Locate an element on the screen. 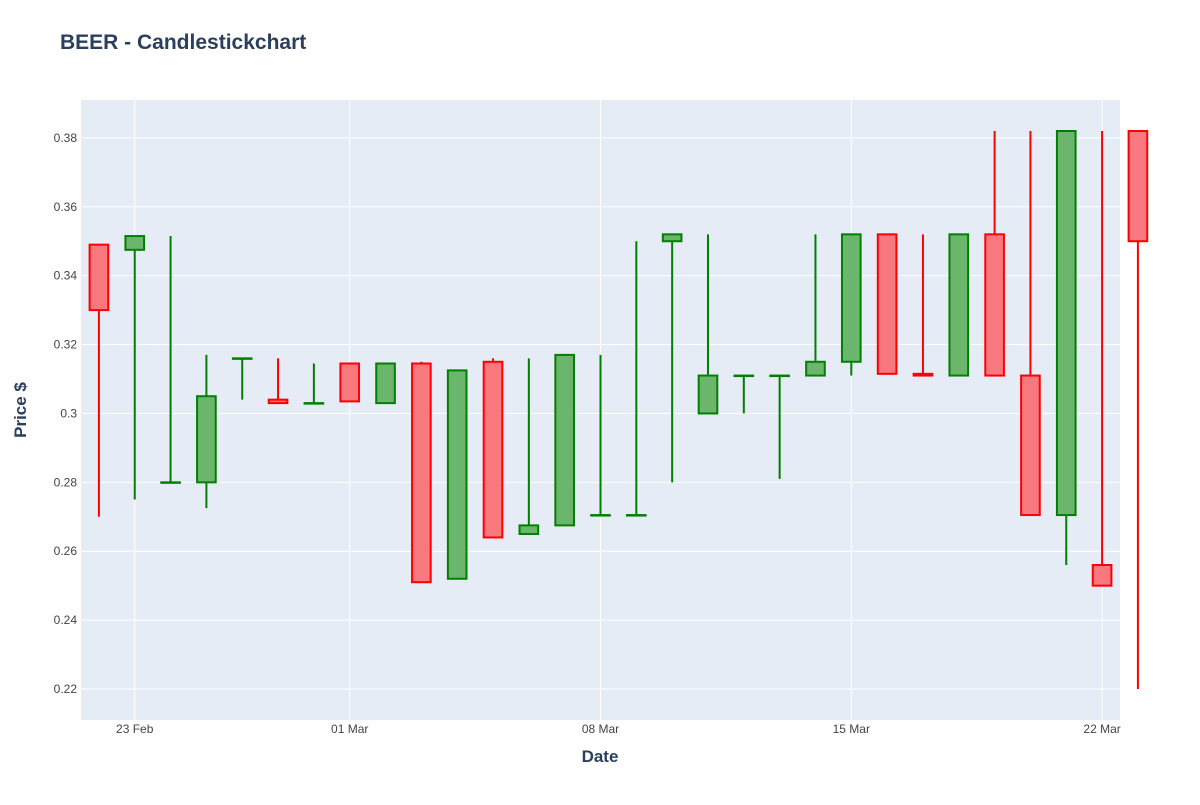 The image size is (1200, 805). y-tick-label: 0.24 is located at coordinates (66, 620).